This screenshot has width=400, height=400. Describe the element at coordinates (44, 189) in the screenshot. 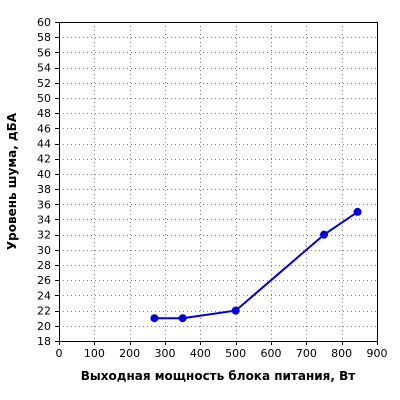

I see `y-tick-label: 38` at that location.